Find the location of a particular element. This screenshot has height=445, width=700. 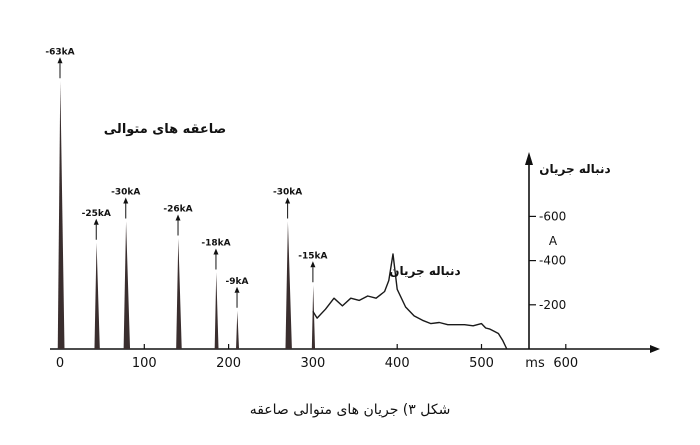

continuing-current-line is located at coordinates (410, 301).